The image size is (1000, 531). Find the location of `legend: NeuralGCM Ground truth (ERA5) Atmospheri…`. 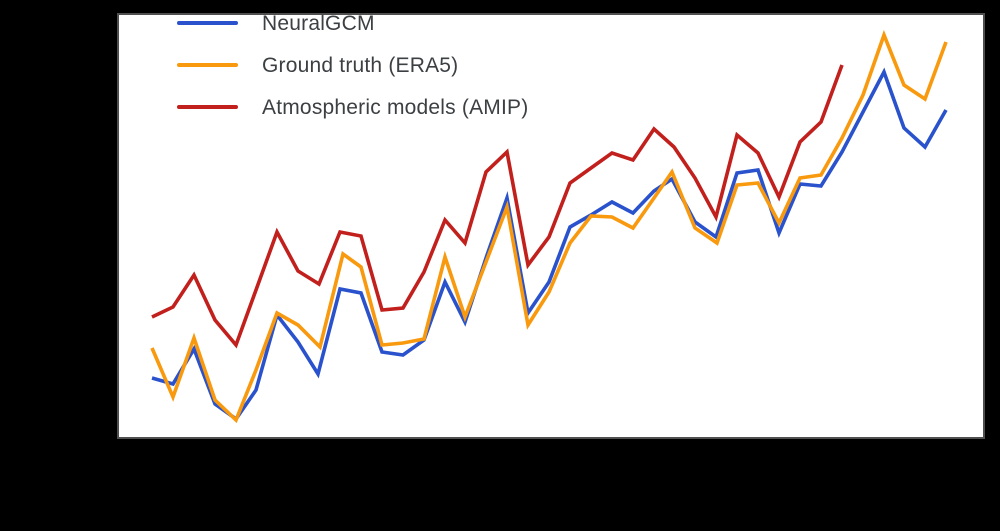

legend: NeuralGCM Ground truth (ERA5) Atmospheri… is located at coordinates (352, 65).